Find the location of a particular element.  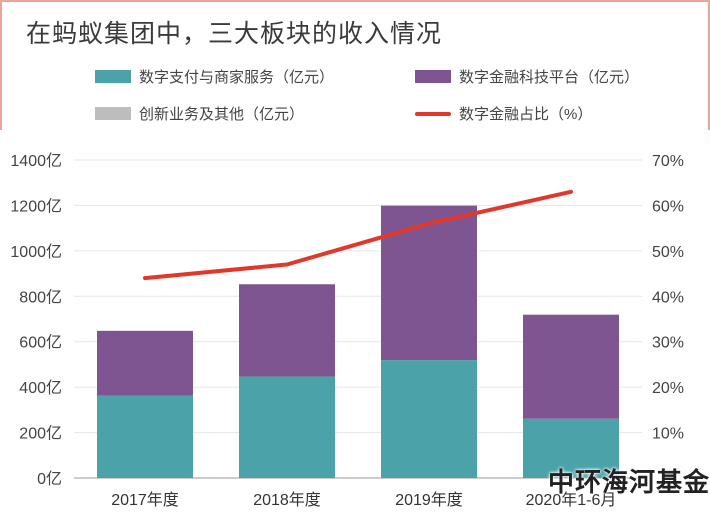

legend-item-fintech: 数字金融科技平台（亿元） is located at coordinates (527, 76).